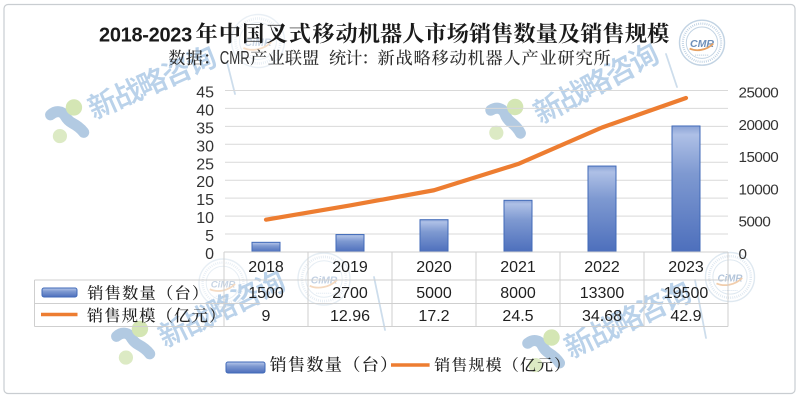 This screenshot has height=402, width=800. Describe the element at coordinates (759, 92) in the screenshot. I see `svg-text: 25000` at that location.